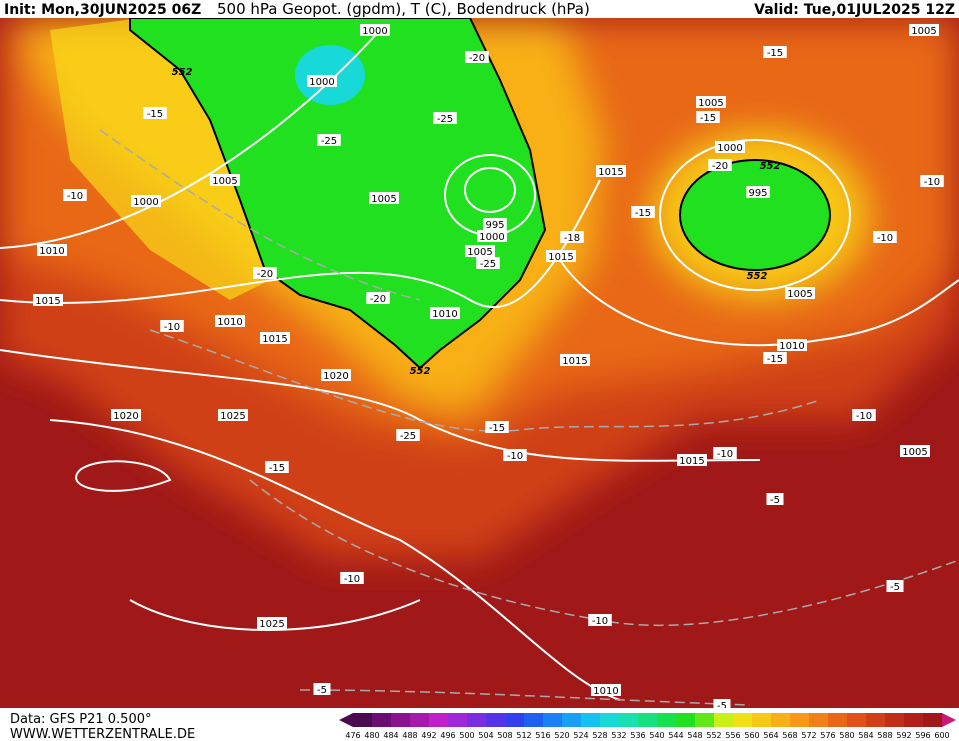 The height and width of the screenshot is (741, 959). Describe the element at coordinates (713, 735) in the screenshot. I see `colorbar-label: 552` at that location.